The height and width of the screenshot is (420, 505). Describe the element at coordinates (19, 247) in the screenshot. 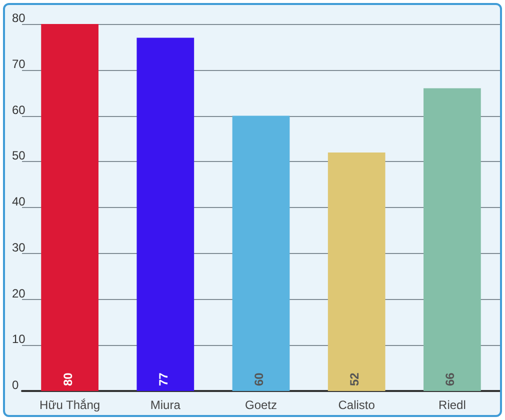

I see `y-tick-label: 30` at that location.